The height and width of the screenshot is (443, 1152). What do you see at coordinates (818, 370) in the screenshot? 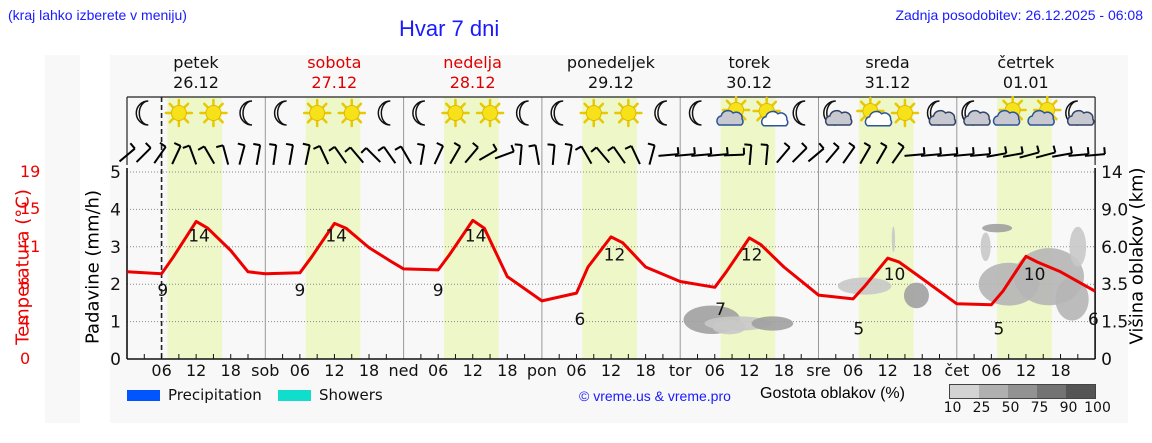
I see `day-abbr-label: sre` at bounding box center [818, 370].